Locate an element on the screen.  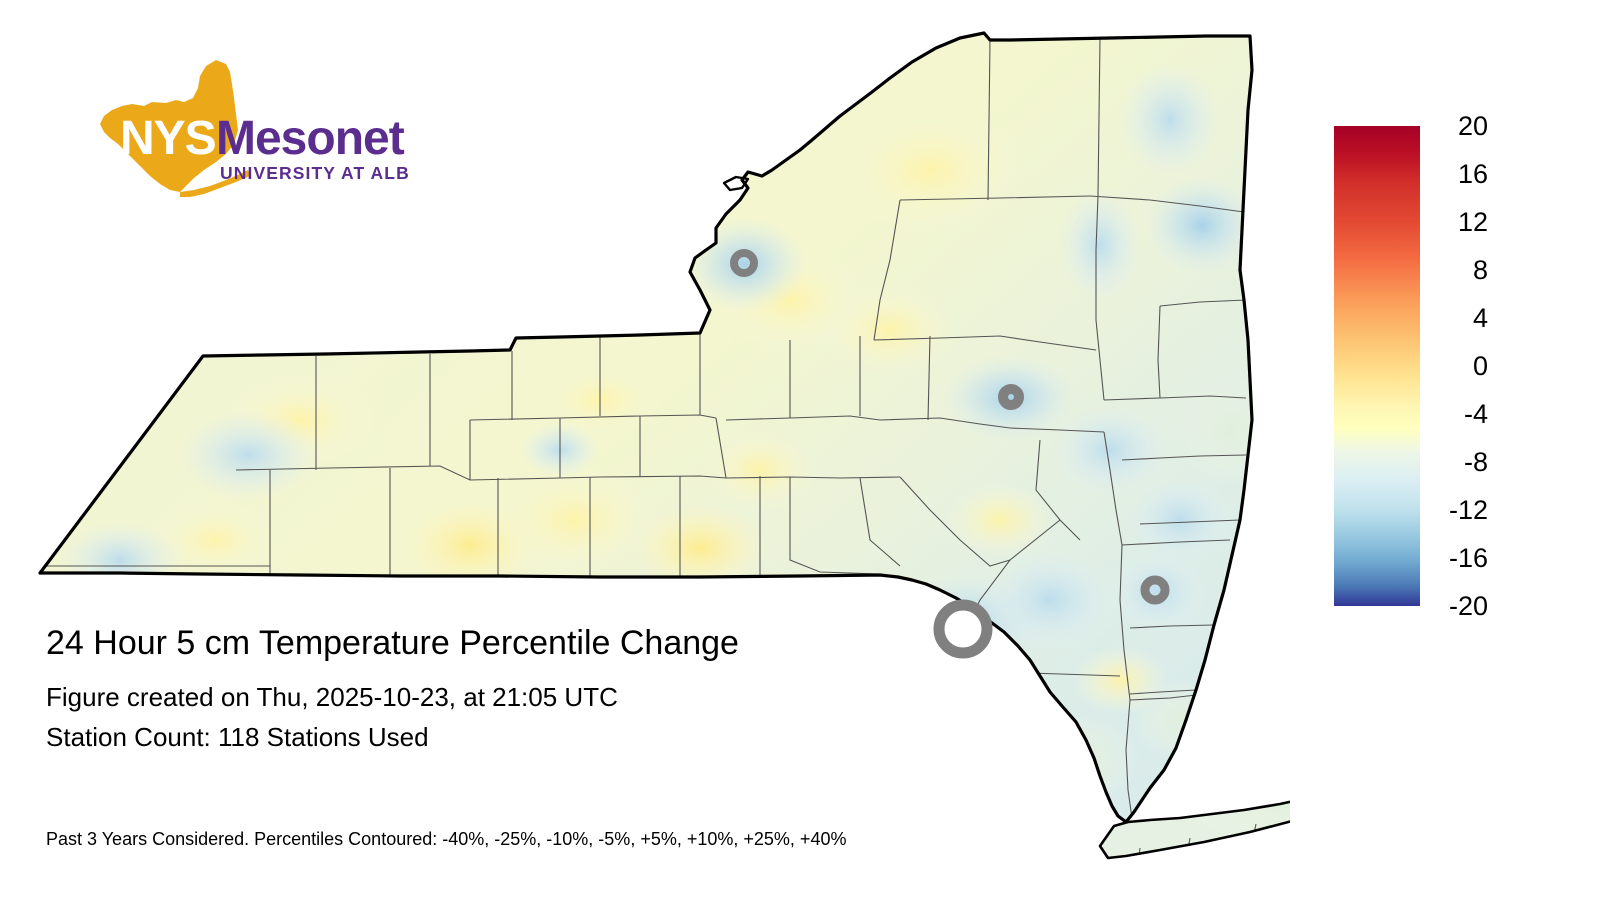
colorbar-tick: -16 is located at coordinates (1468, 558).